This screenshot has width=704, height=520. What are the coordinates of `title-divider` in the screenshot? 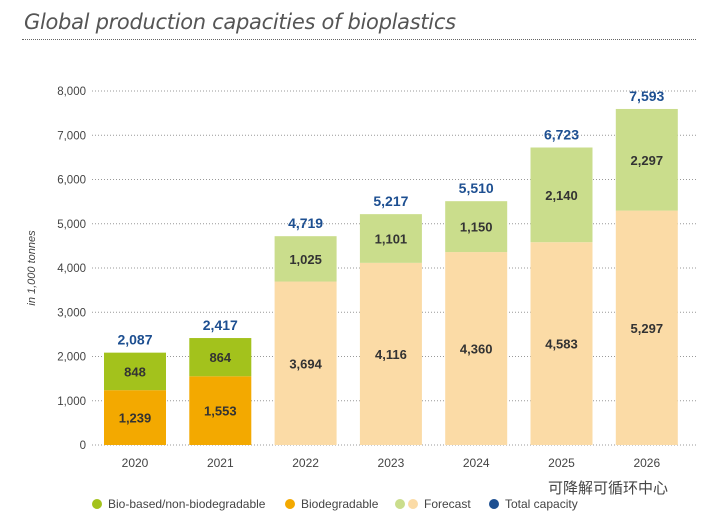 It's located at (359, 39).